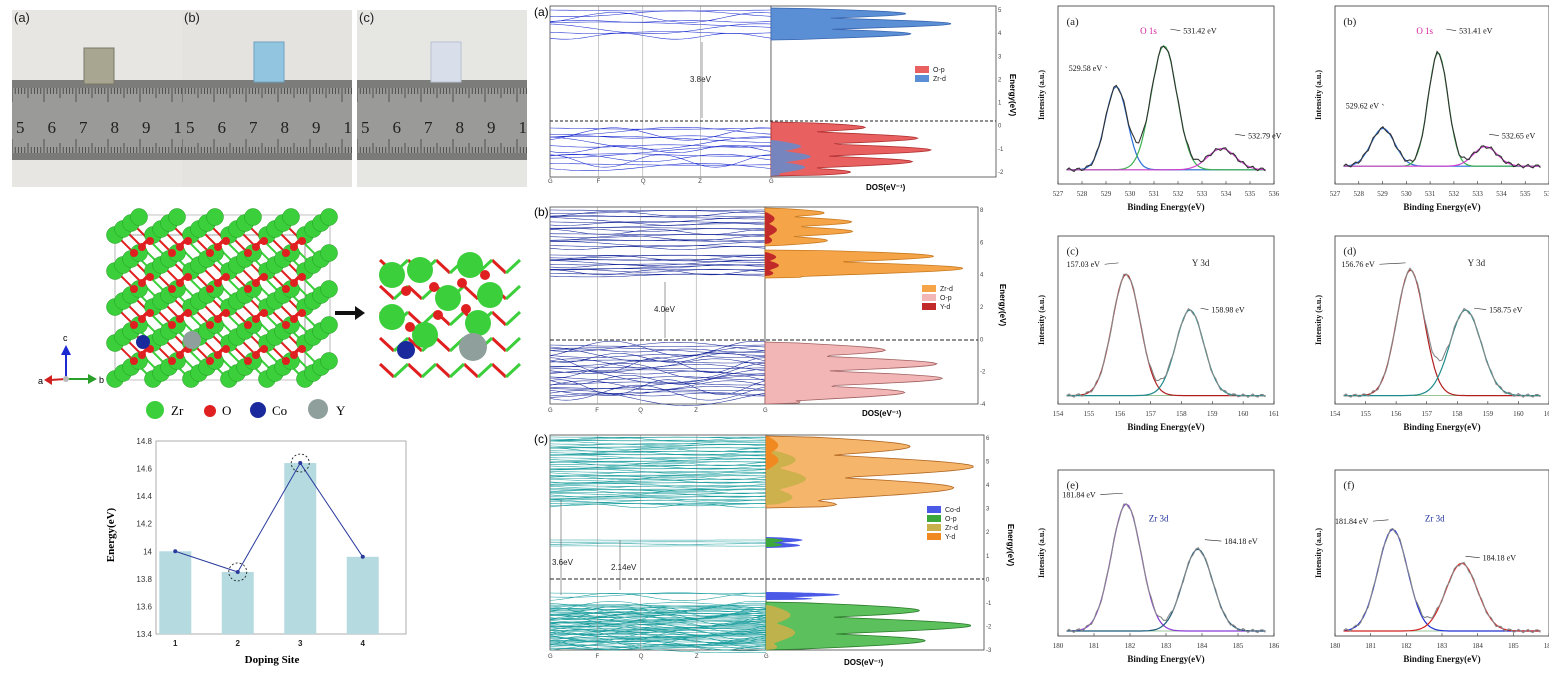 The image size is (1549, 685). Describe the element at coordinates (1178, 194) in the screenshot. I see `xps-xtick: 532` at that location.